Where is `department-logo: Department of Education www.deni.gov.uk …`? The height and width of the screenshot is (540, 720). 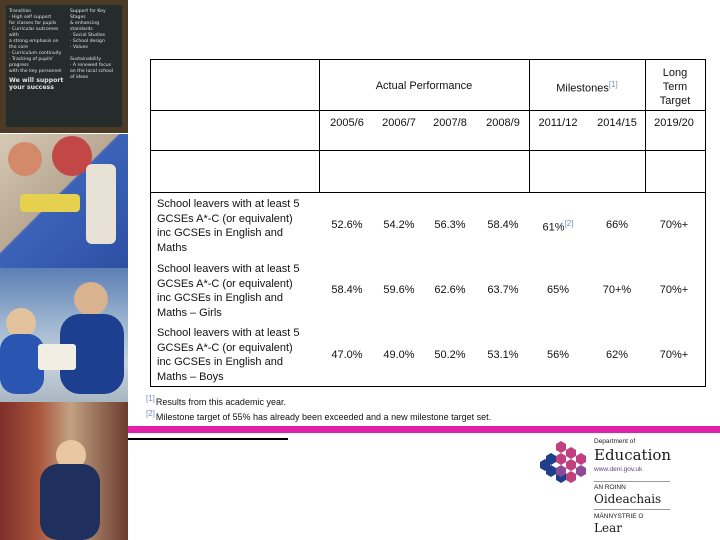
department-logo: Department of Education www.deni.gov.uk … is located at coordinates (627, 488).